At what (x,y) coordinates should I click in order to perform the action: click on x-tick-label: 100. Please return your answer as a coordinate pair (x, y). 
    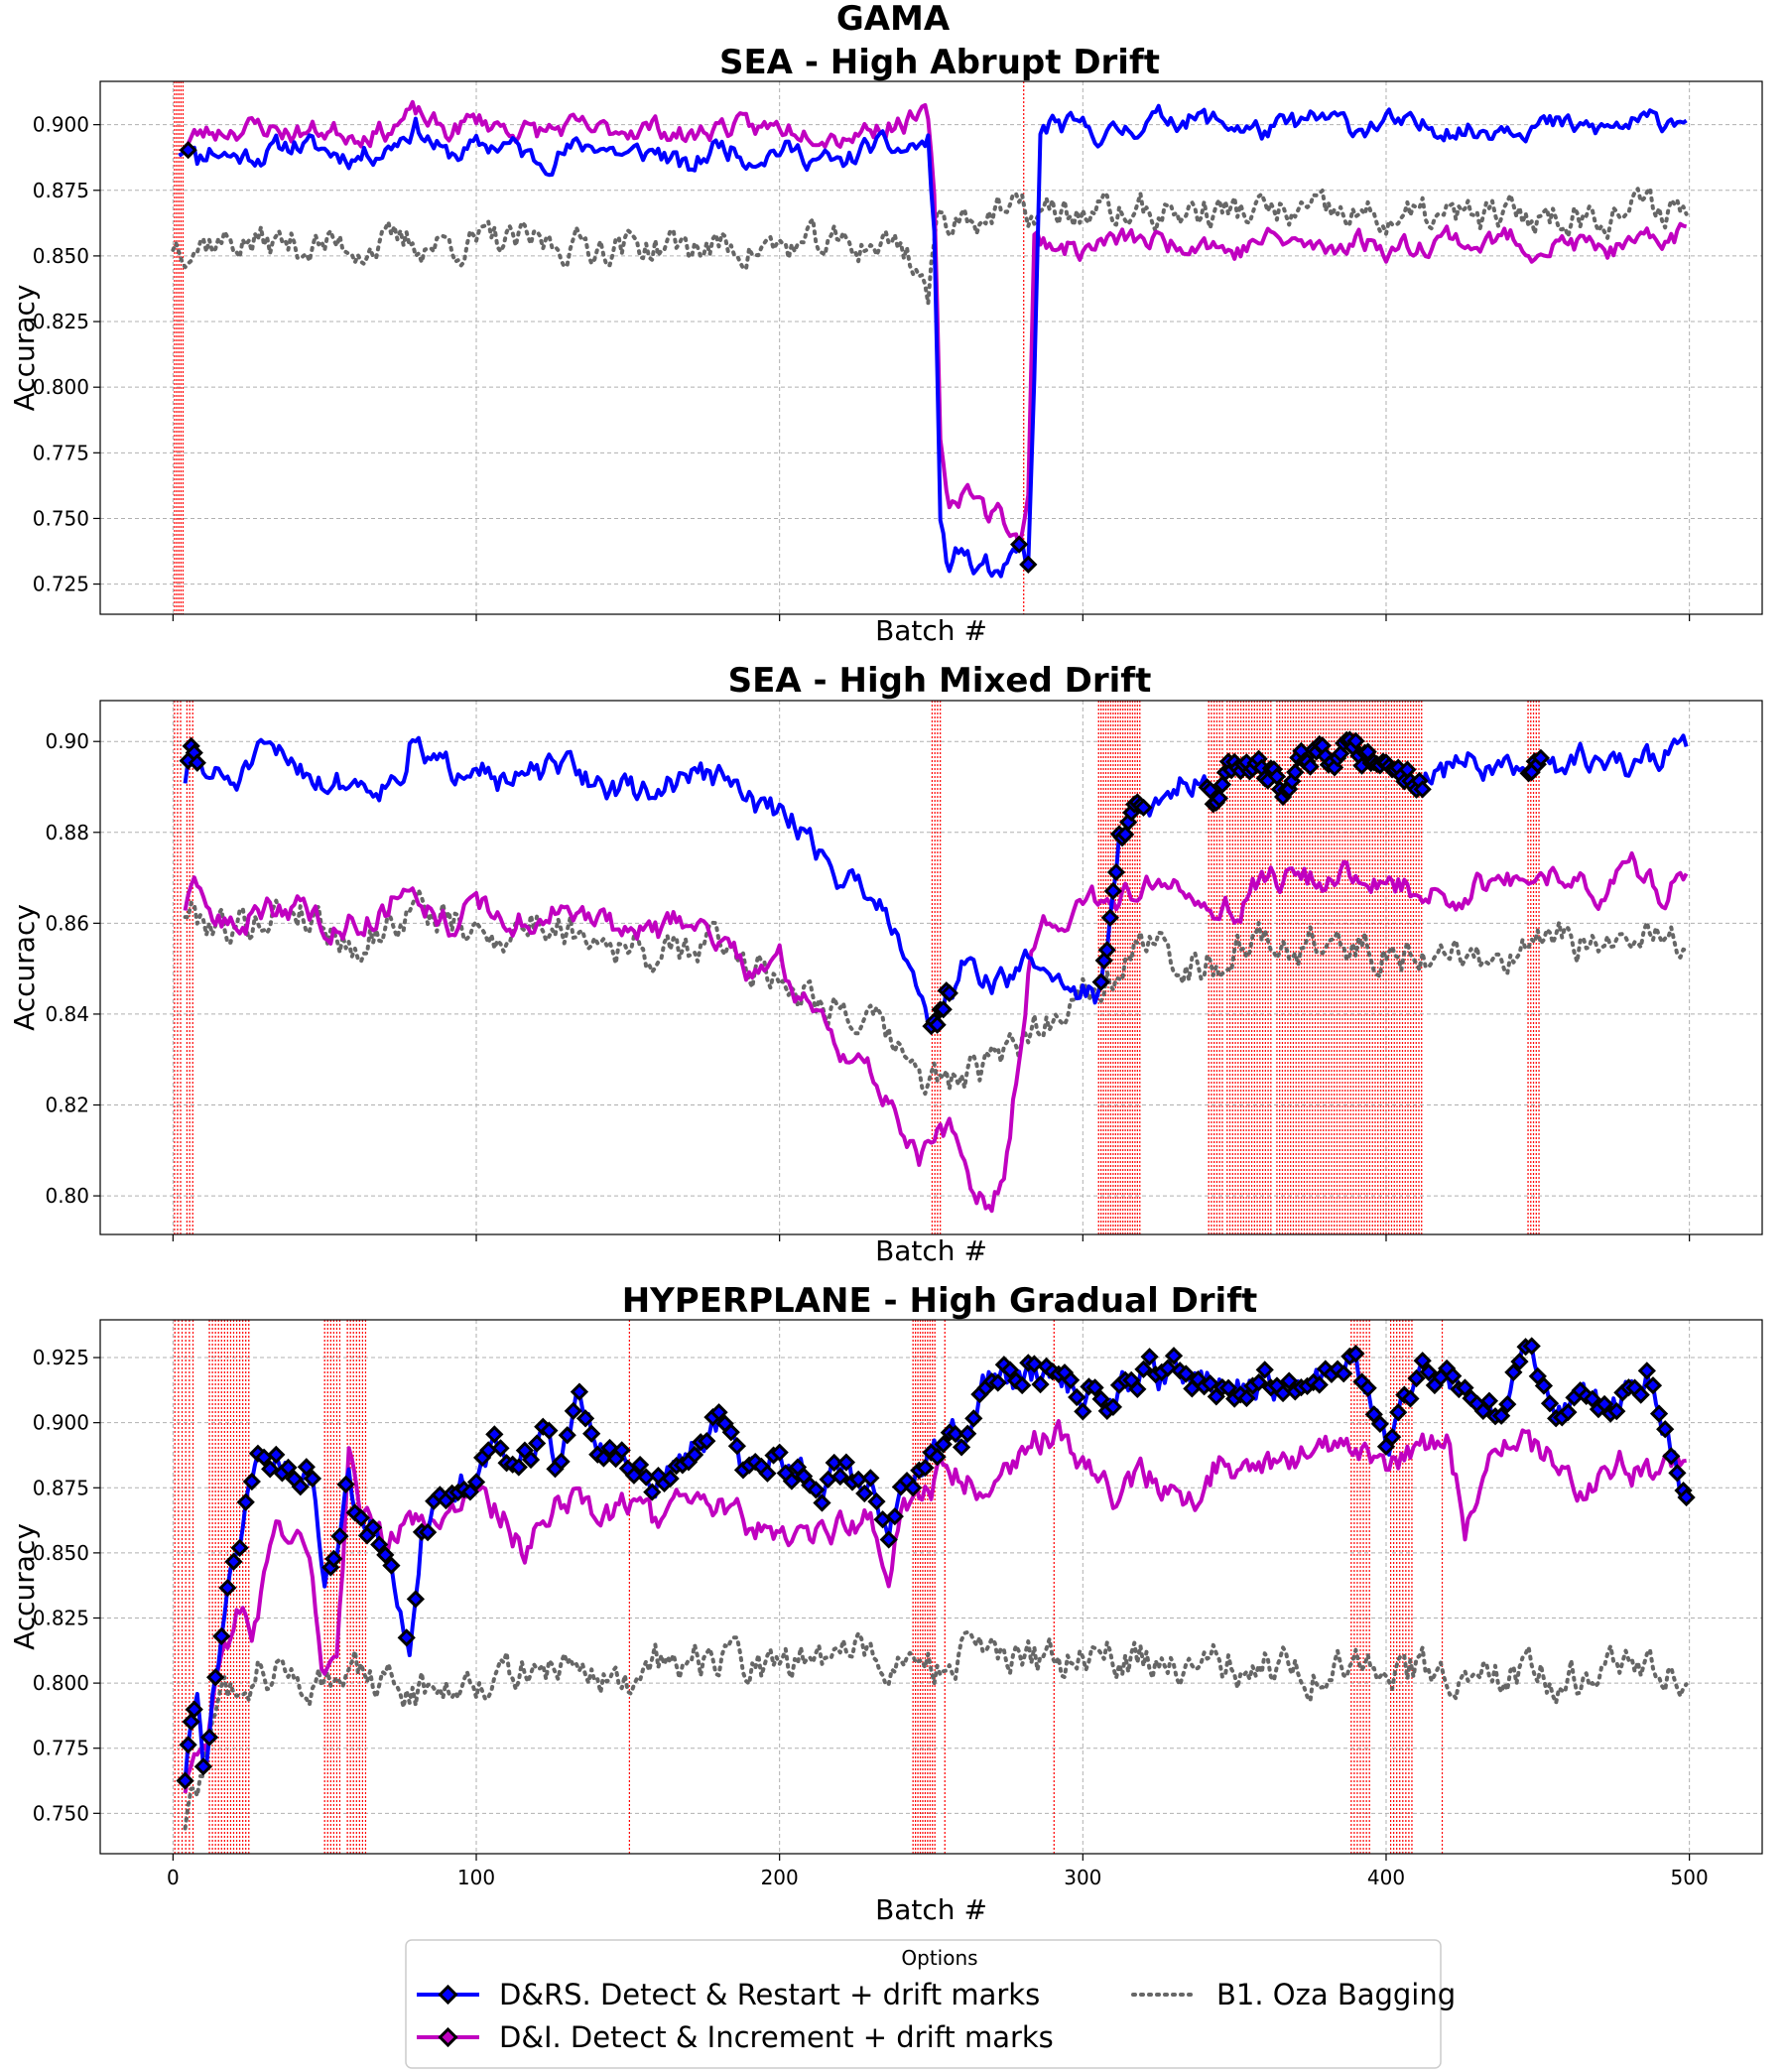
    Looking at the image, I should click on (476, 1878).